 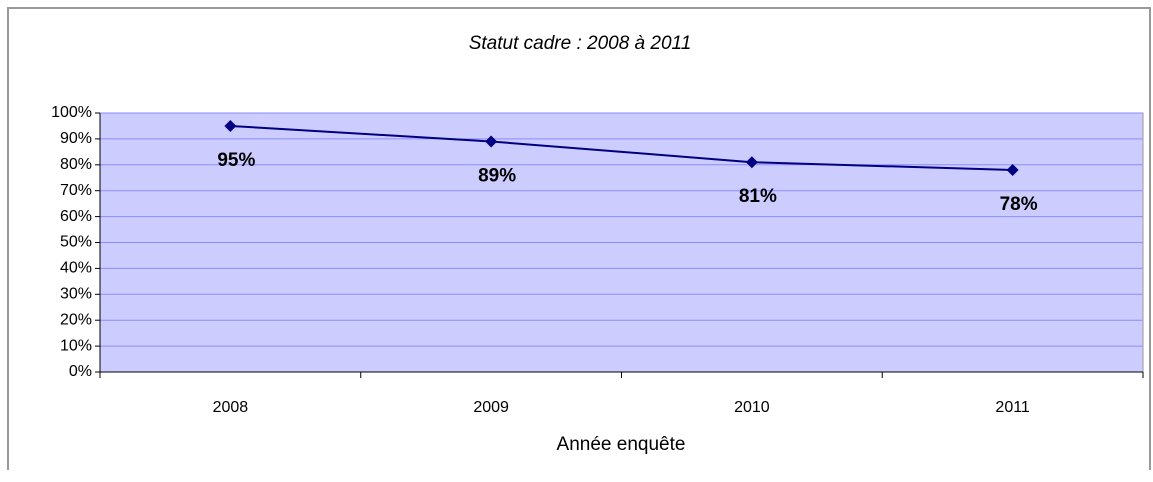 I want to click on y-tick-label: 90%, so click(x=76, y=138).